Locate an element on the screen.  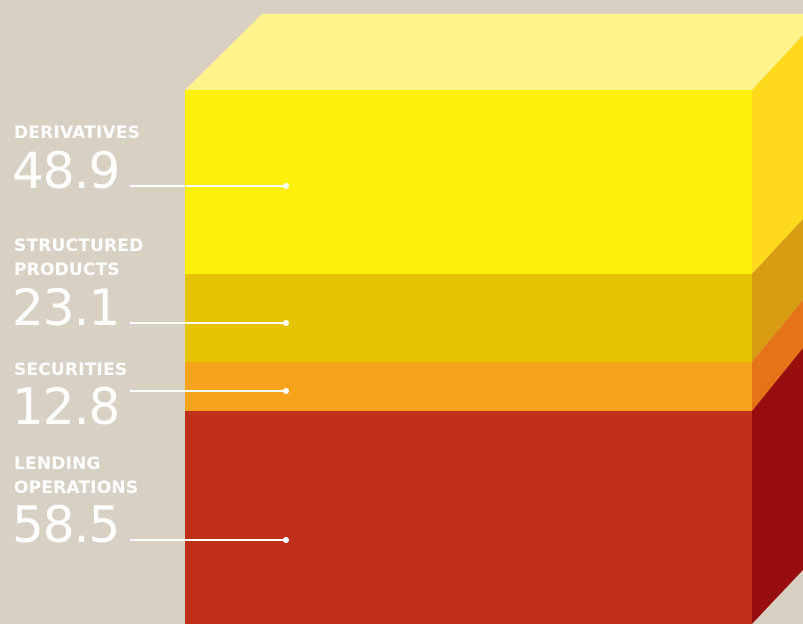
label-derivatives: DERIVATIVES is located at coordinates (77, 133).